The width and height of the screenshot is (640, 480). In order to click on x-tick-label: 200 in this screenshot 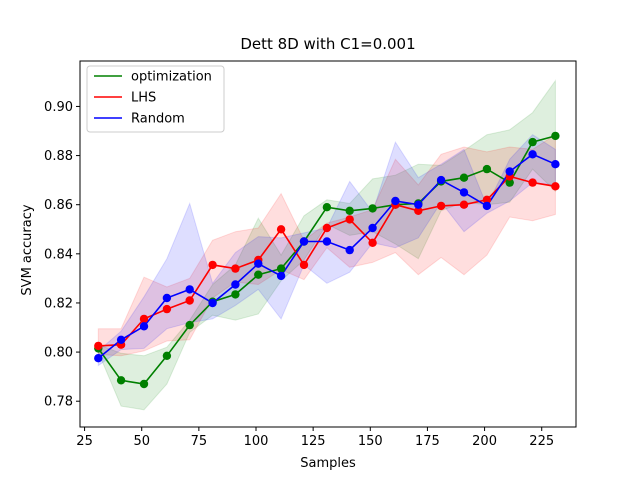, I will do `click(484, 441)`.